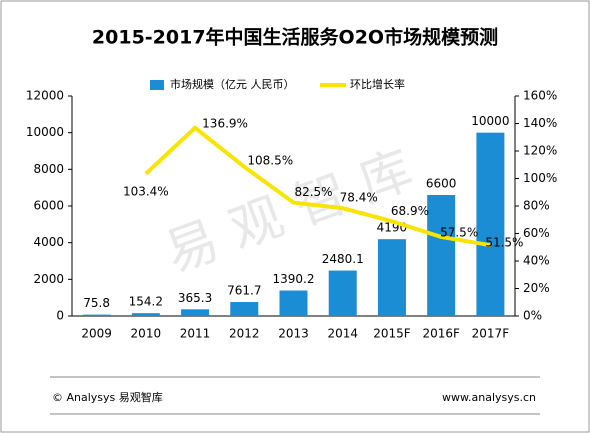 This screenshot has width=590, height=433. What do you see at coordinates (225, 123) in the screenshot?
I see `line-label: 136.9%` at bounding box center [225, 123].